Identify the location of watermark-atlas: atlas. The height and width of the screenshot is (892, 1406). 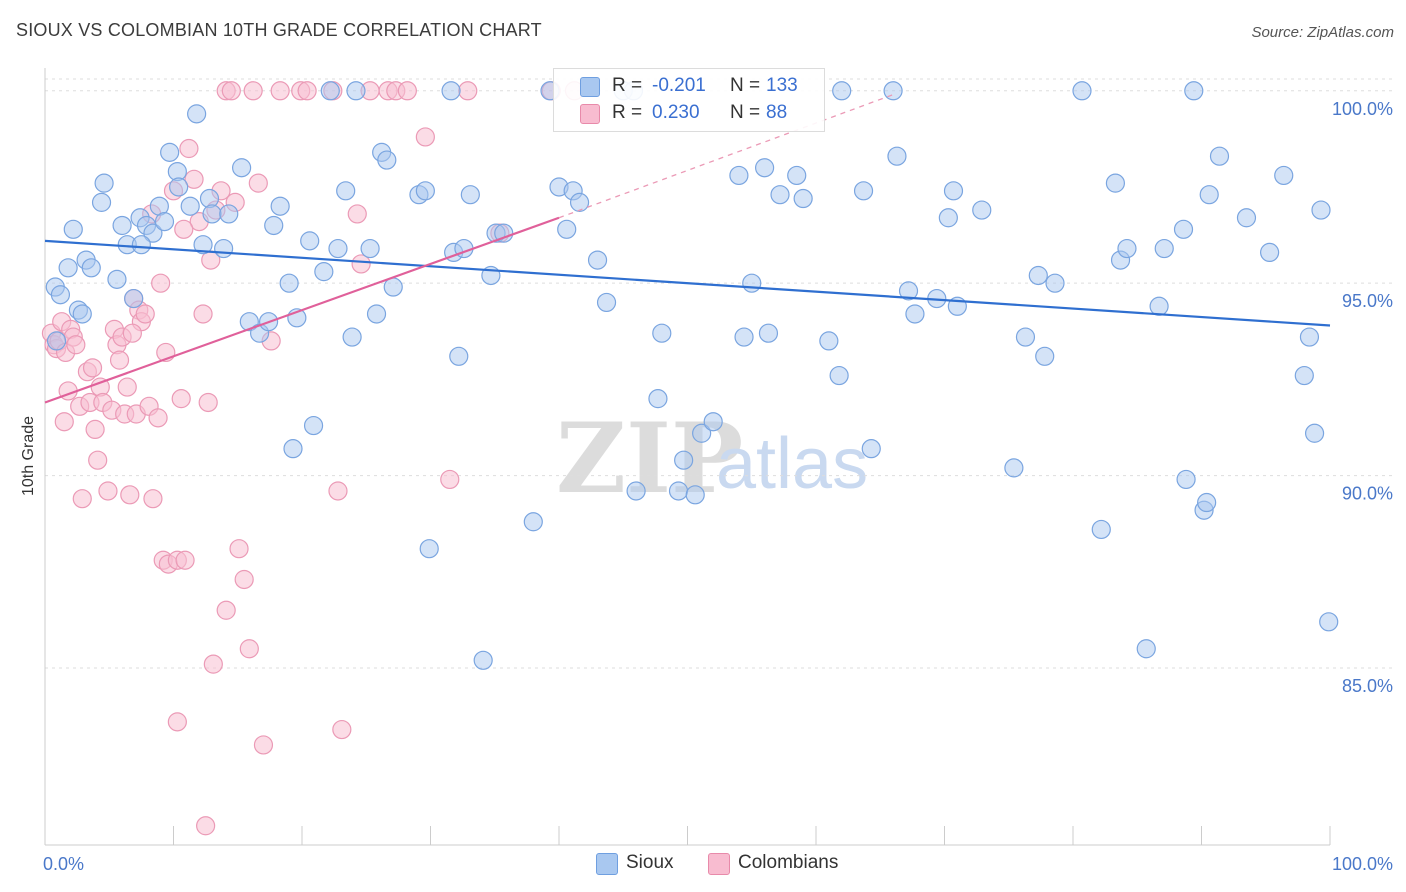
(792, 464).